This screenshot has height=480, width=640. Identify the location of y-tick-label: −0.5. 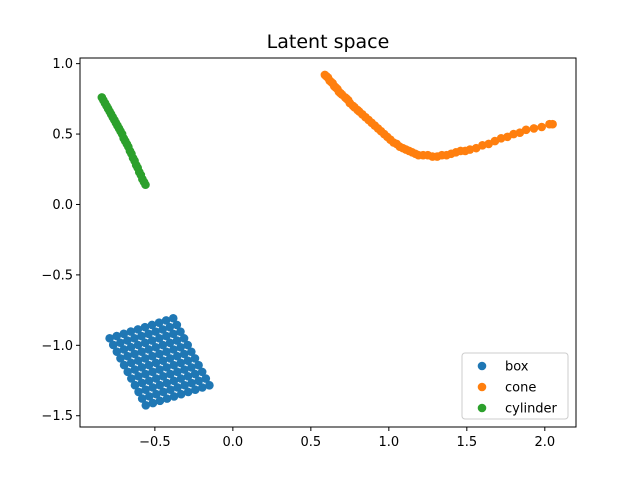
(57, 275).